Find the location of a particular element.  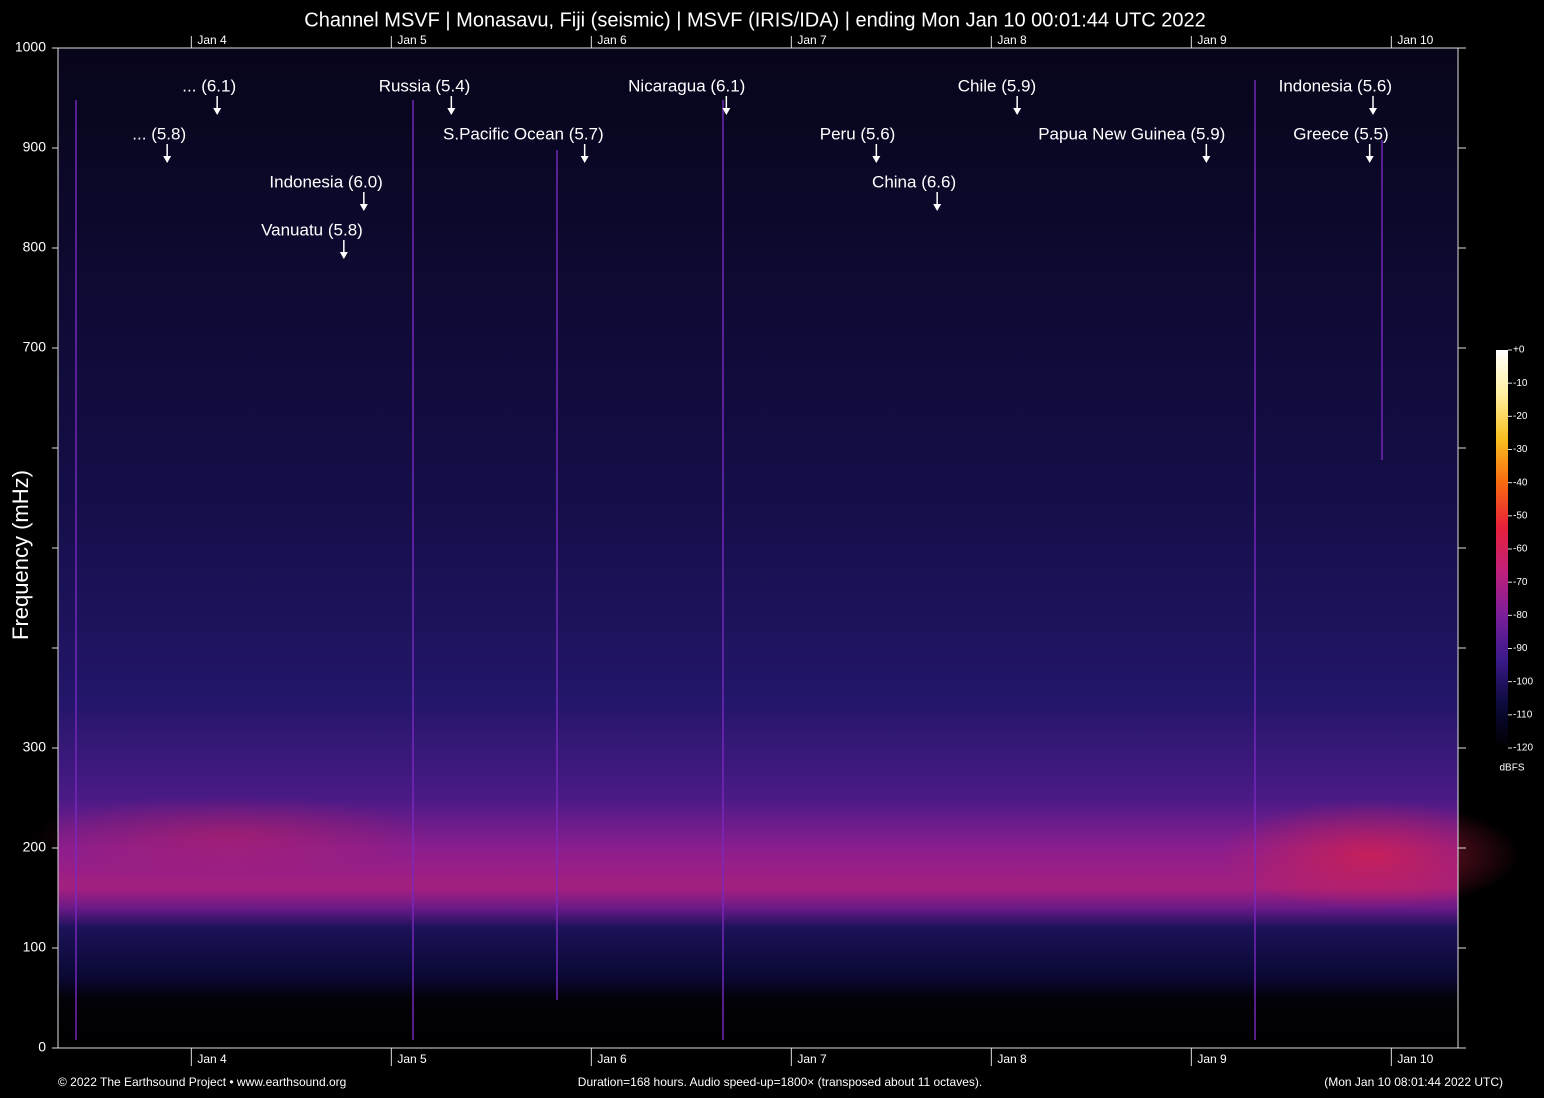

annotation-label: ... (5.8) is located at coordinates (159, 133).